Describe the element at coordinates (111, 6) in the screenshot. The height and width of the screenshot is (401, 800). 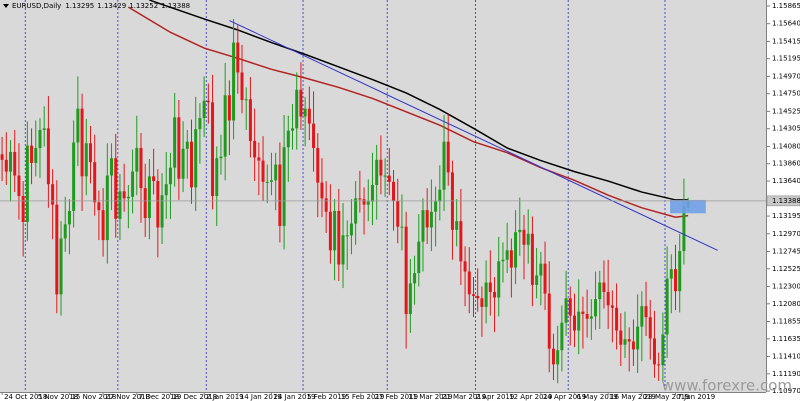
I see `header-high: 1.13429` at that location.